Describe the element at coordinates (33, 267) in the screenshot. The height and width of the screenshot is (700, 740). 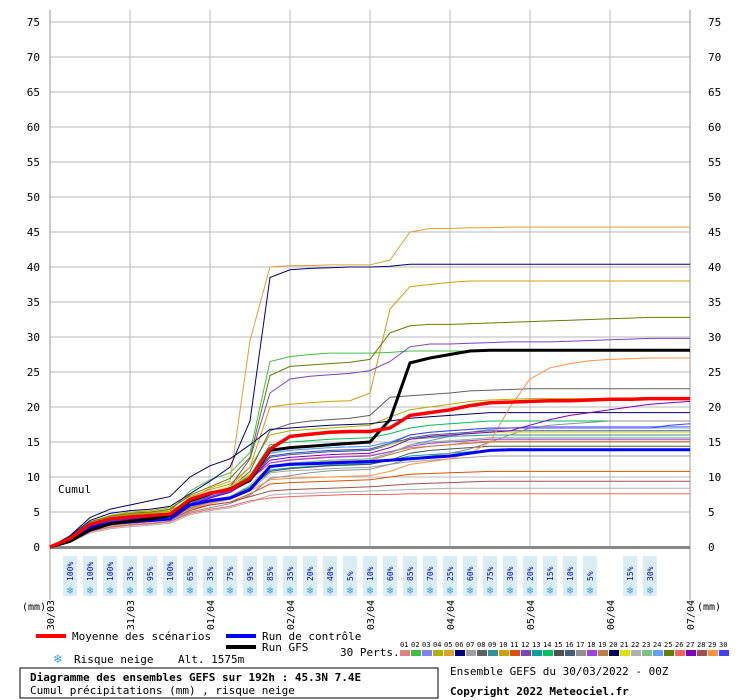
I see `y-tick-label-left: 40` at that location.